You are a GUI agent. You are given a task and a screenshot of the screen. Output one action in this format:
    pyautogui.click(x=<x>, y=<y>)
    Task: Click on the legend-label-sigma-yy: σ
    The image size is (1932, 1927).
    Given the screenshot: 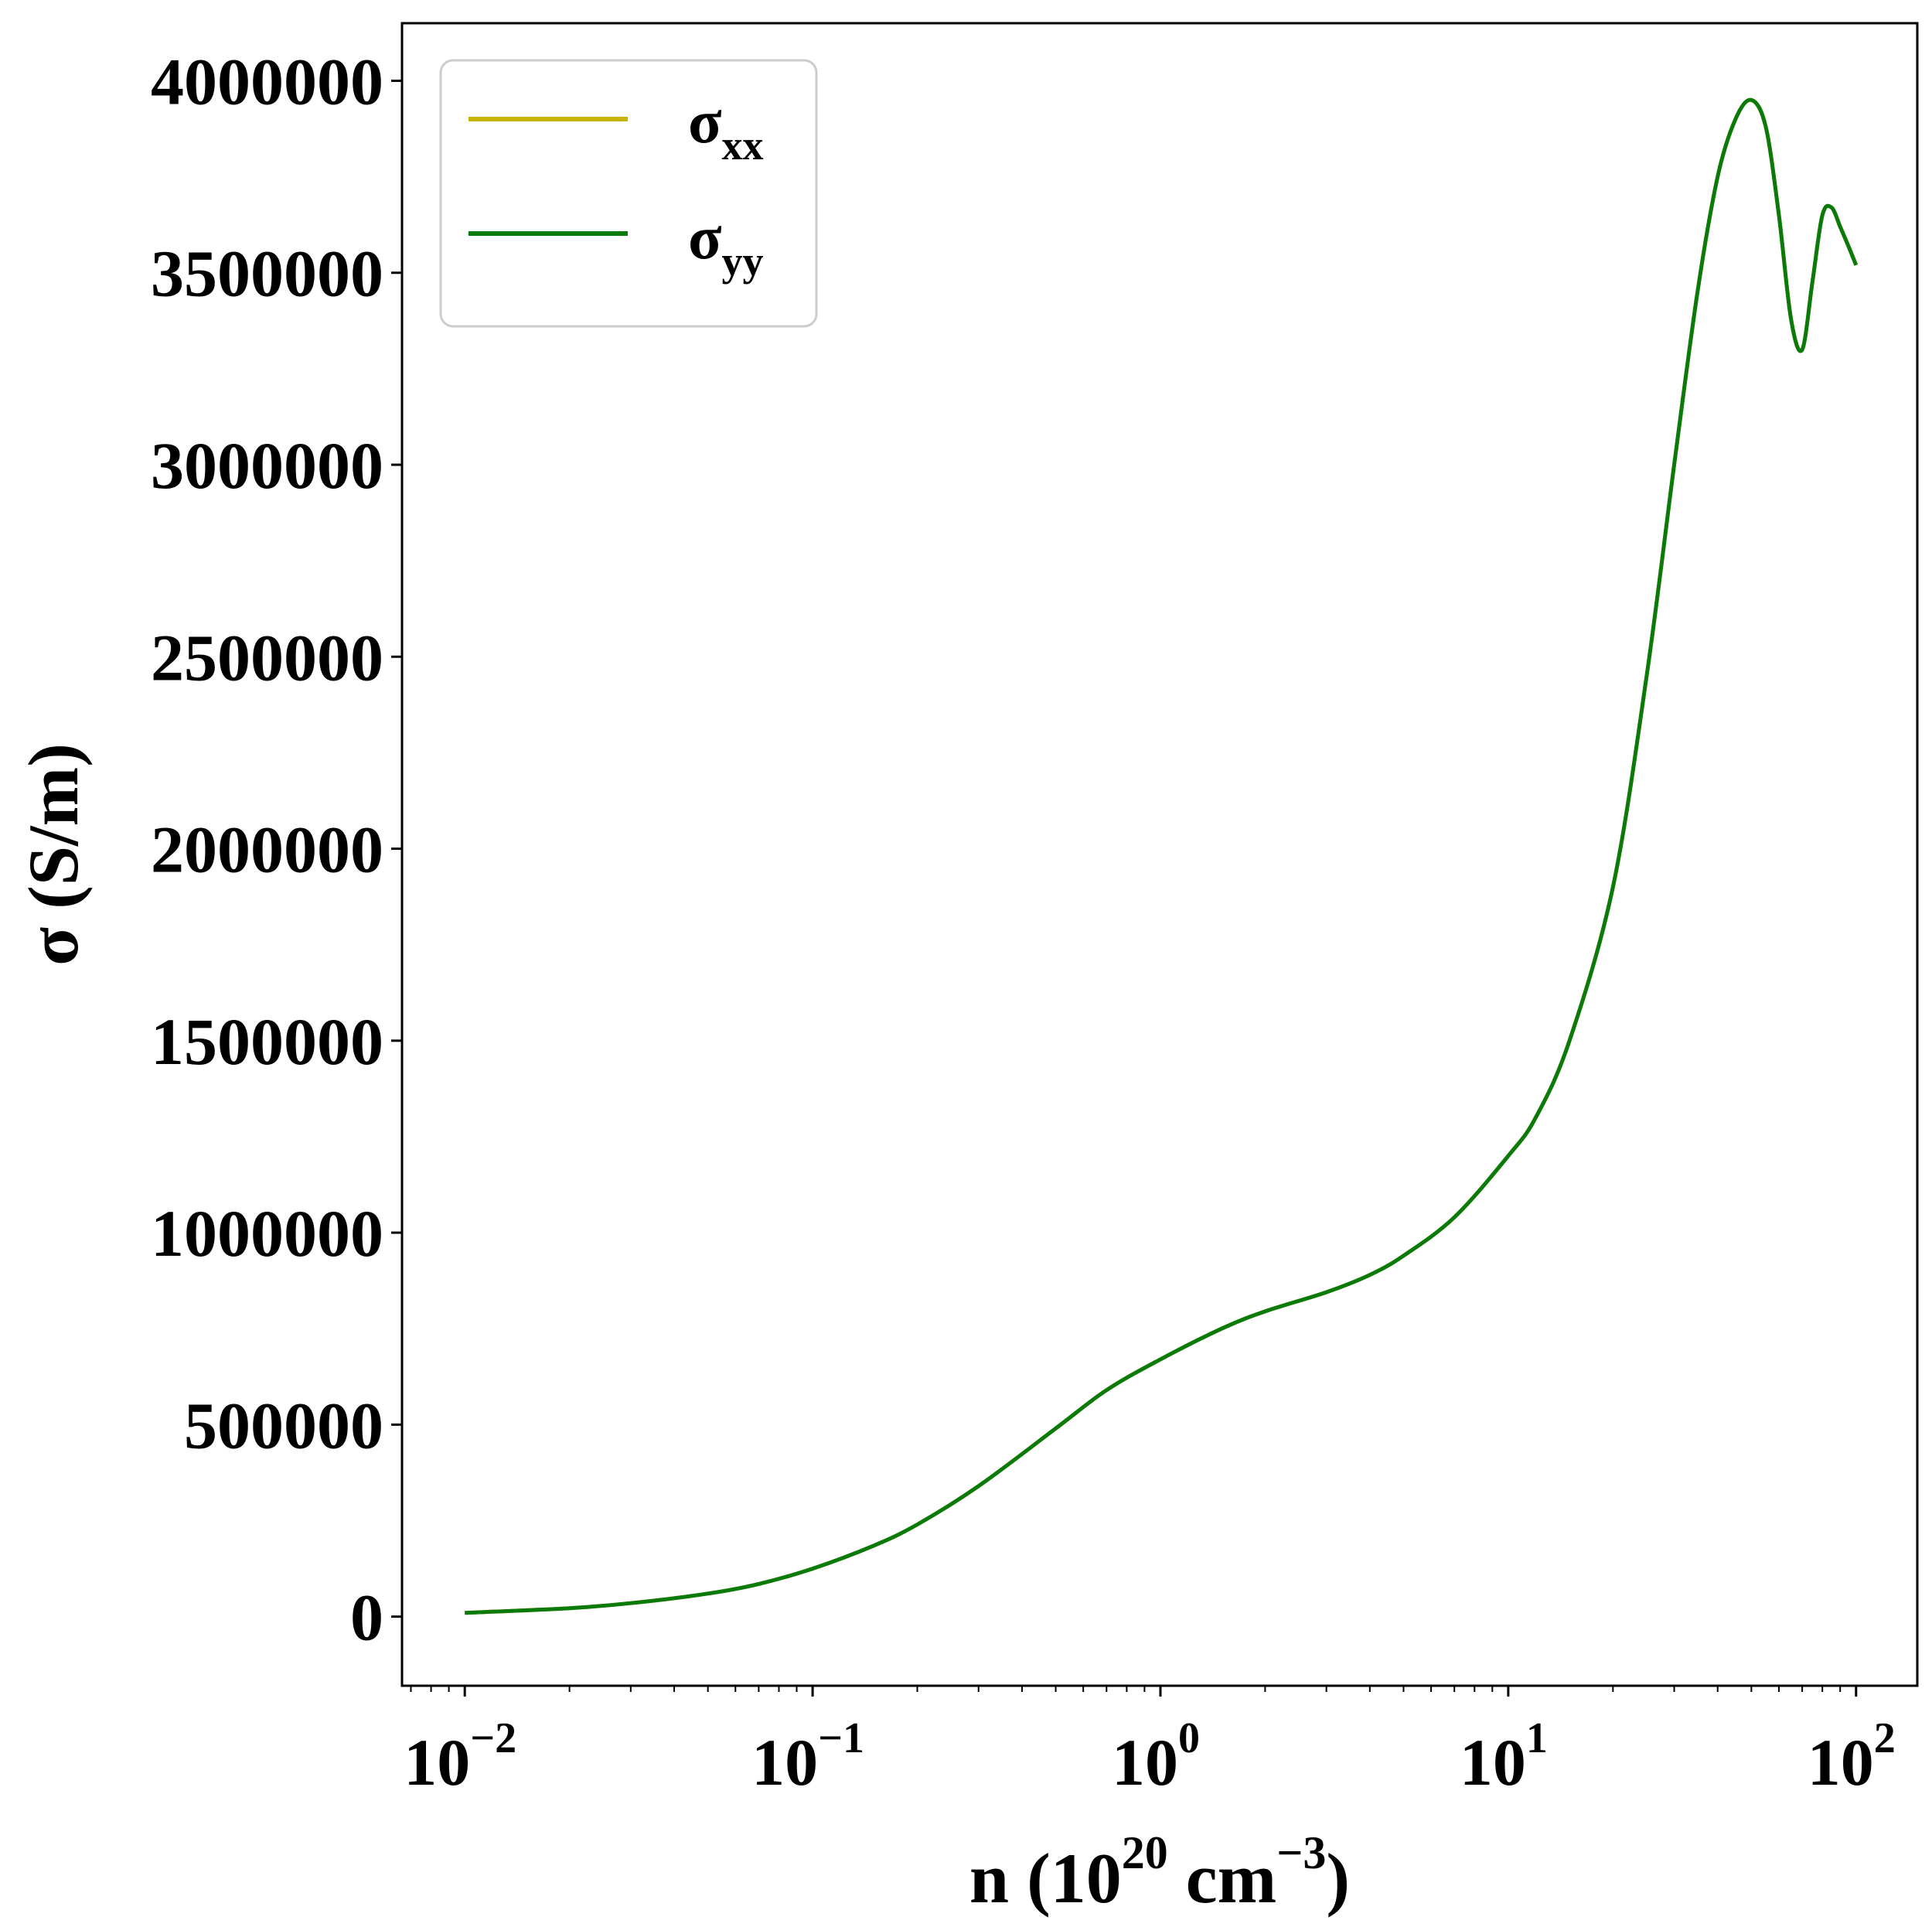 What is the action you would take?
    pyautogui.click(x=705, y=238)
    